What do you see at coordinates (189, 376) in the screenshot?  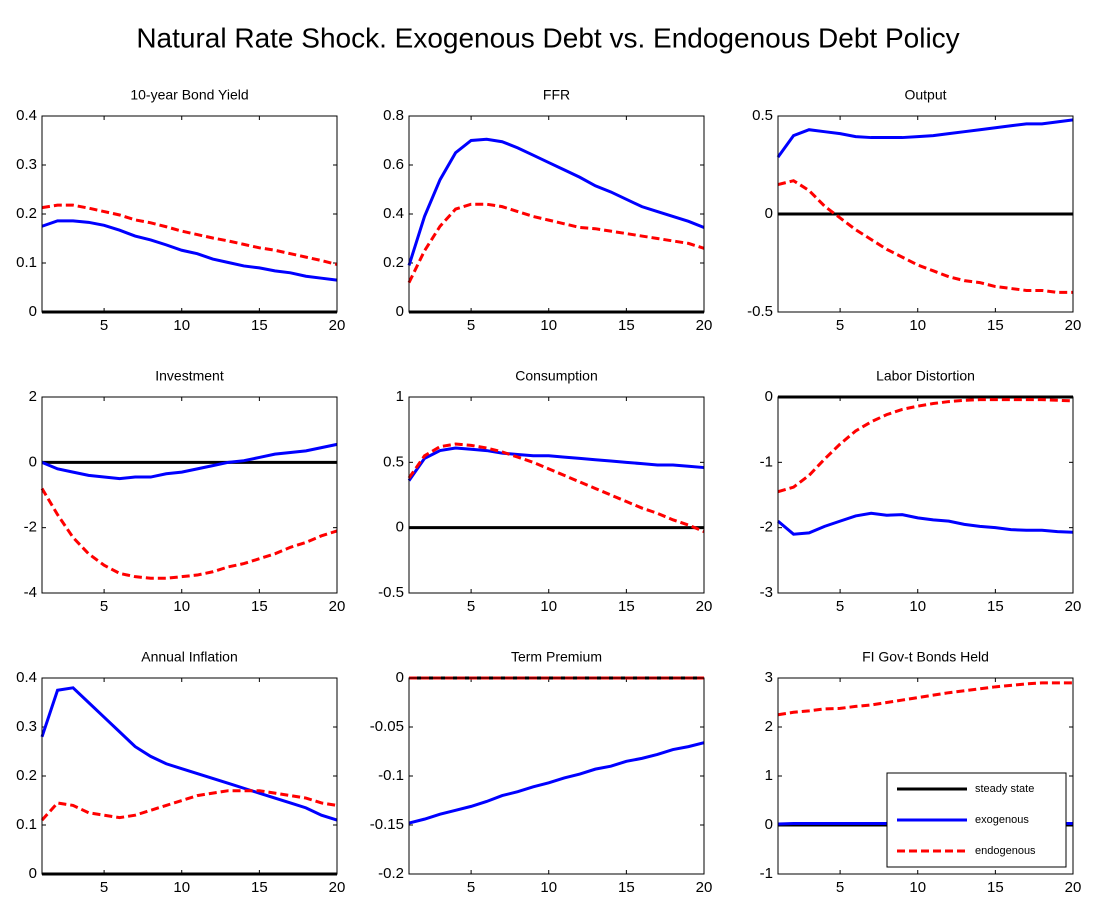 I see `subplot-title: Investment` at bounding box center [189, 376].